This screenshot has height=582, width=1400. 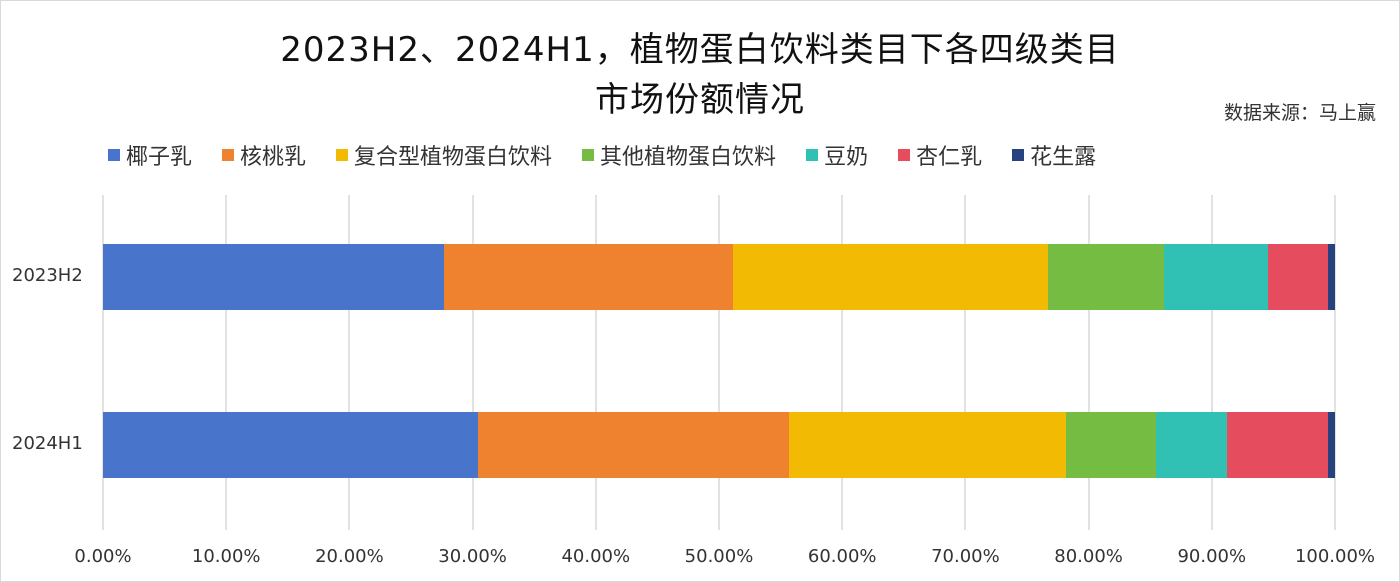 What do you see at coordinates (700, 100) in the screenshot?
I see `chart-title-line2: 市场份额情况` at bounding box center [700, 100].